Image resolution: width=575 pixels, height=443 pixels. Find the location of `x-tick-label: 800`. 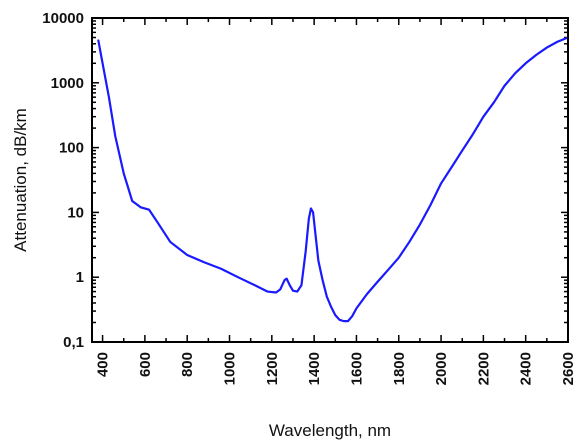

x-tick-label: 800 is located at coordinates (187, 364).